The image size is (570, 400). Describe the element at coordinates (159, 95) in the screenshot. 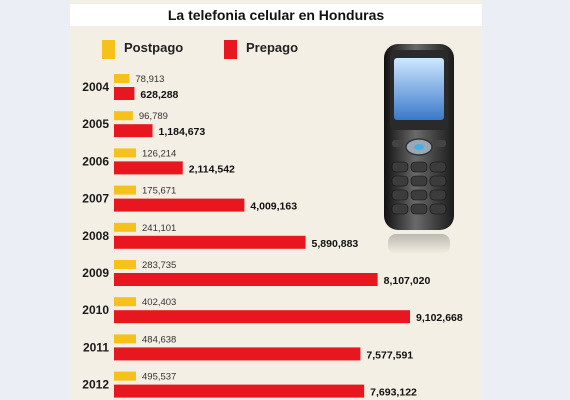

I see `value-label-prepago: 628,288` at that location.